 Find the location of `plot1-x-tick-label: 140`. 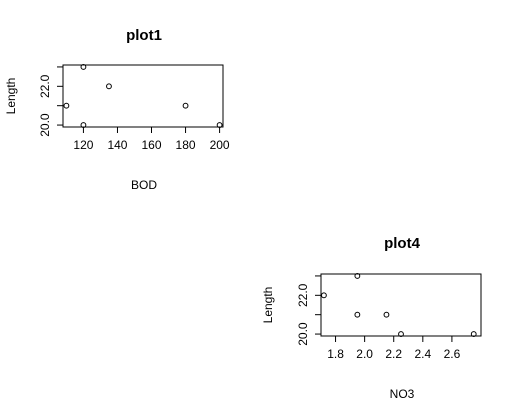

plot1-x-tick-label: 140 is located at coordinates (117, 145).